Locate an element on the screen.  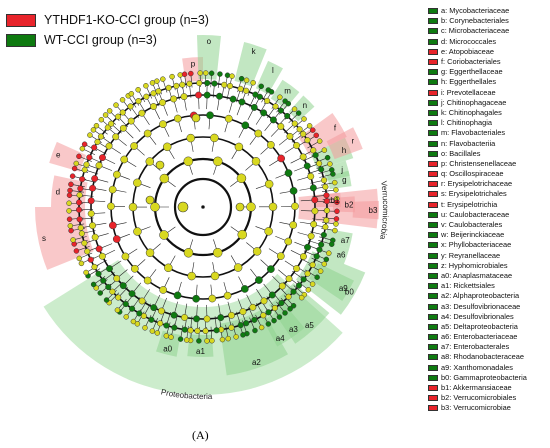
taxon-legend-item-a7: a7: Enterobacterales is located at coordinates (488, 347).